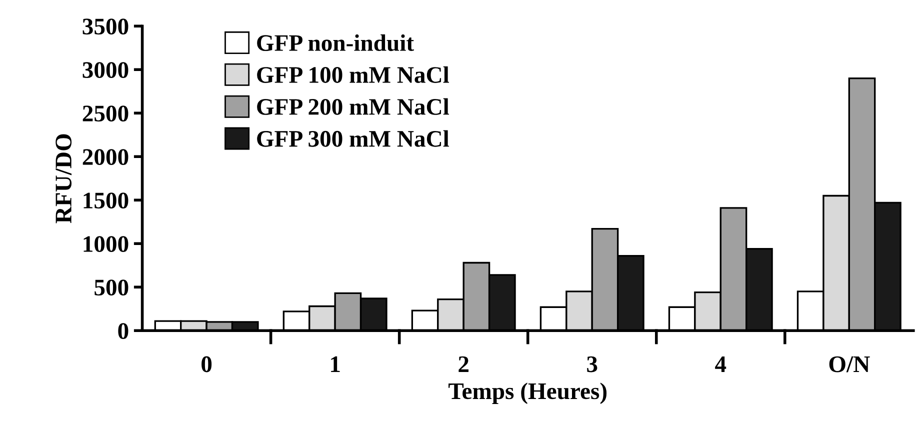  Describe the element at coordinates (335, 43) in the screenshot. I see `legend-label: GFP non-induit` at that location.